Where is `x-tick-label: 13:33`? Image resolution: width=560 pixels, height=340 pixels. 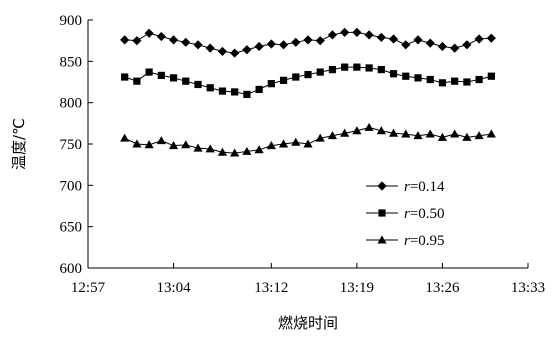 x-tick-label: 13:33 is located at coordinates (528, 288).